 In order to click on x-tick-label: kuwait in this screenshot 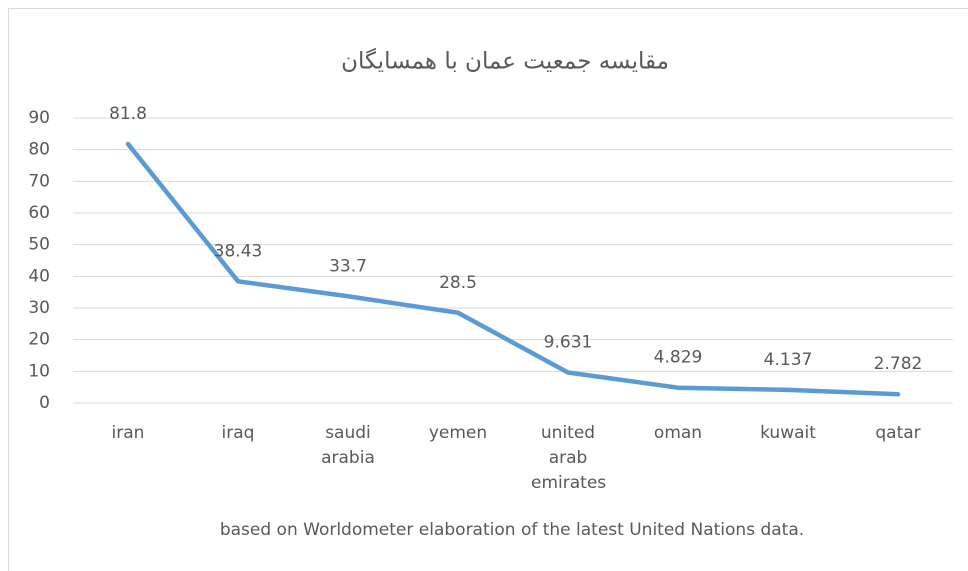, I will do `click(788, 433)`.